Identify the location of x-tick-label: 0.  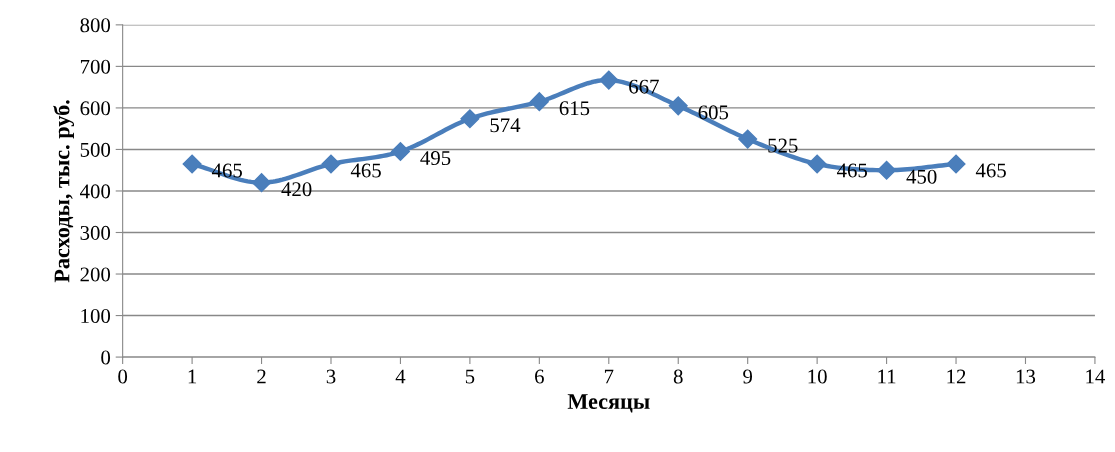
(123, 376).